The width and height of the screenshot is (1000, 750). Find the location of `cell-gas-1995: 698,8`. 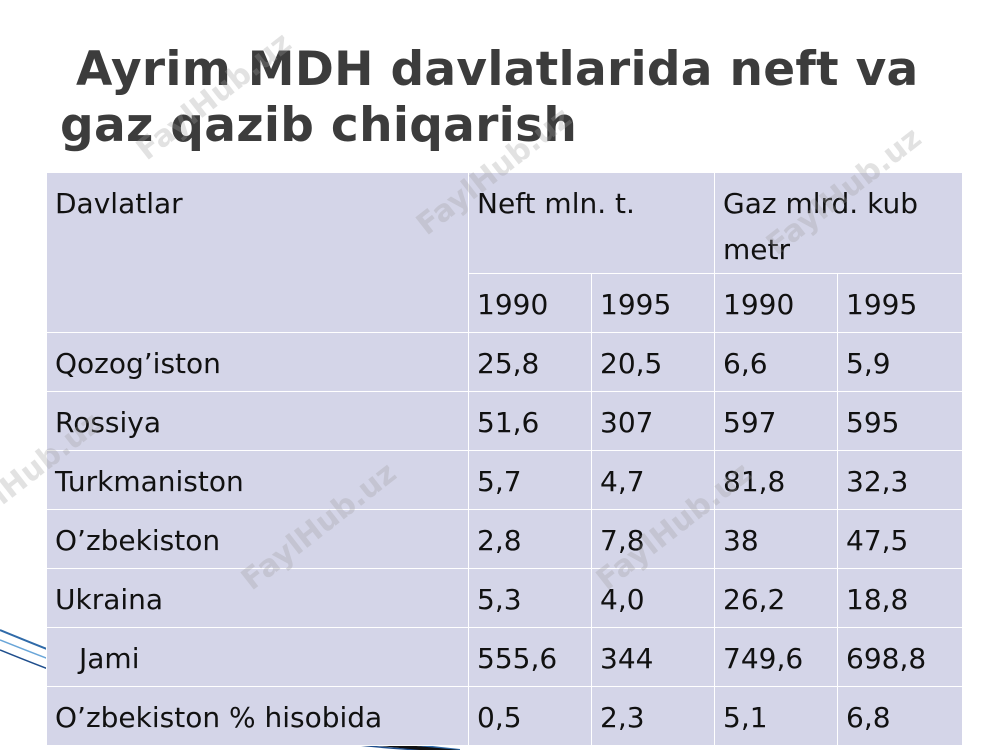

cell-gas-1995: 698,8 is located at coordinates (900, 657).